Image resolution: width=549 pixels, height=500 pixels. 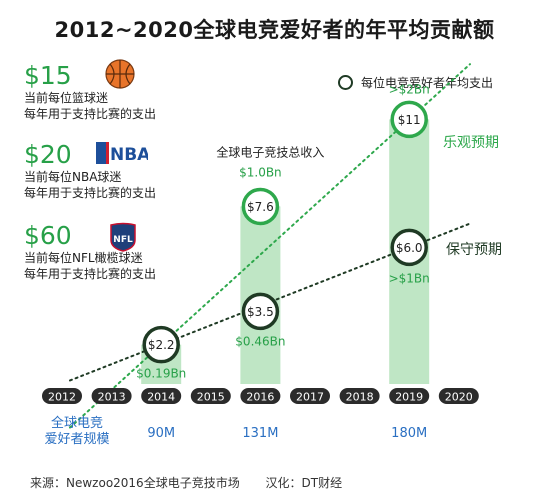 I want to click on nba-logo: NBA, so click(x=122, y=153).